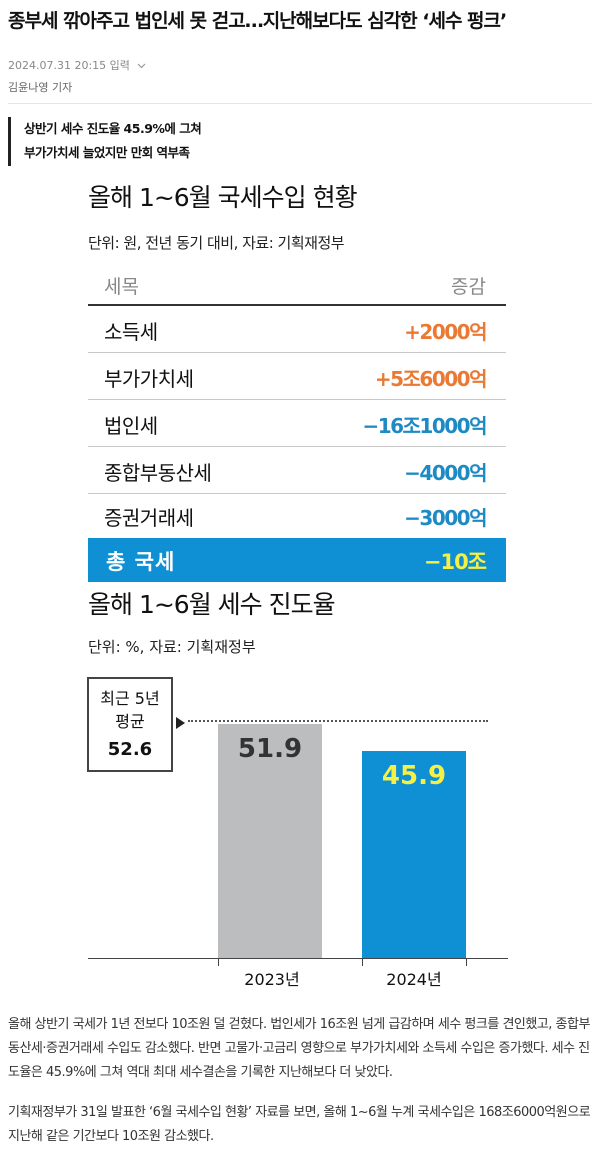 The height and width of the screenshot is (1159, 600). Describe the element at coordinates (300, 103) in the screenshot. I see `header-divider` at that location.